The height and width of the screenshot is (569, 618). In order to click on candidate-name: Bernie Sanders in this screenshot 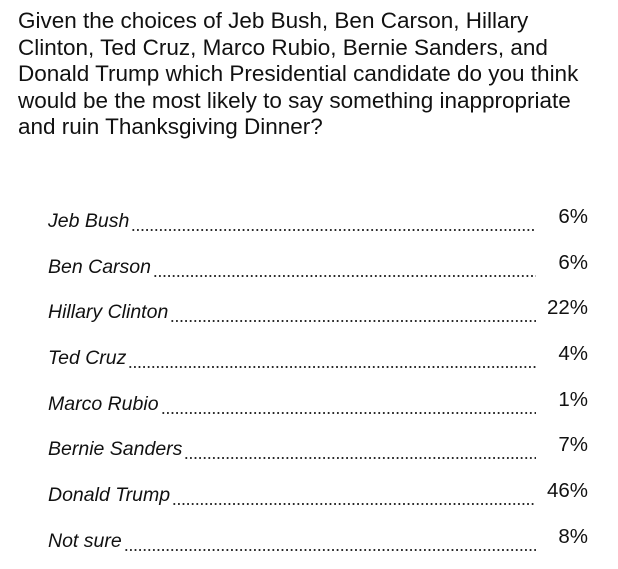, I will do `click(115, 449)`.